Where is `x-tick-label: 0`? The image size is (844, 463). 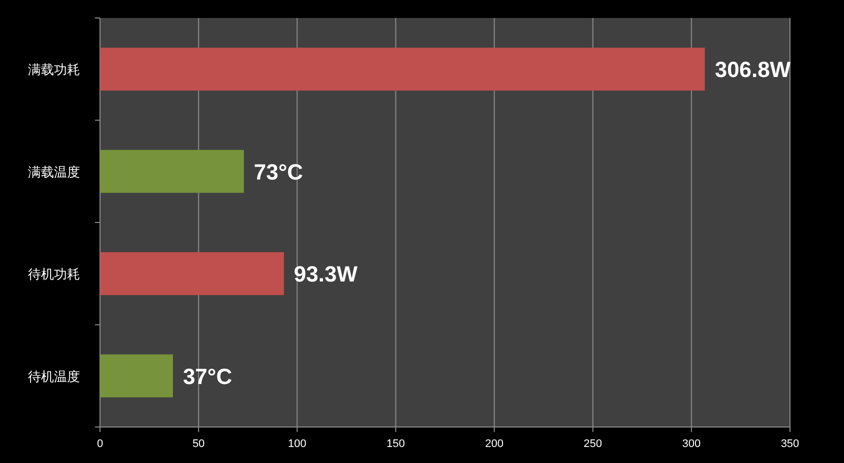
x-tick-label: 0 is located at coordinates (100, 444).